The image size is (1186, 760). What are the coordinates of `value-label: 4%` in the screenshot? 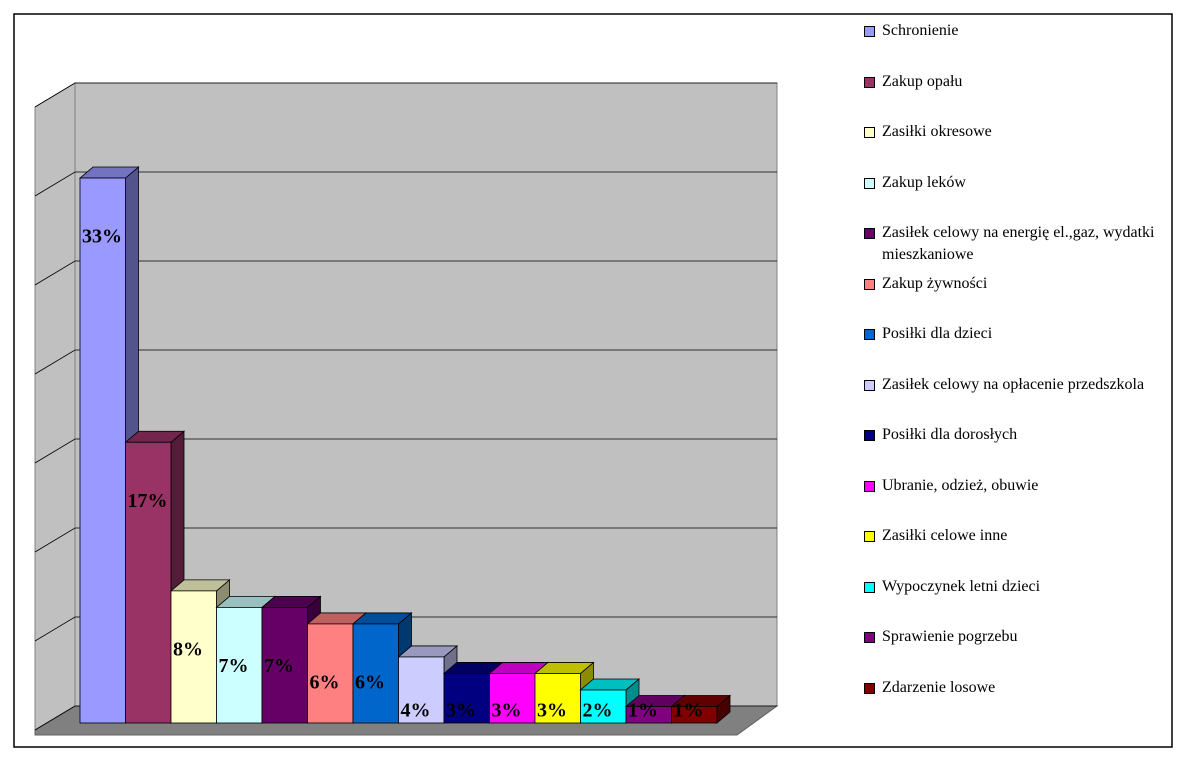 It's located at (416, 711).